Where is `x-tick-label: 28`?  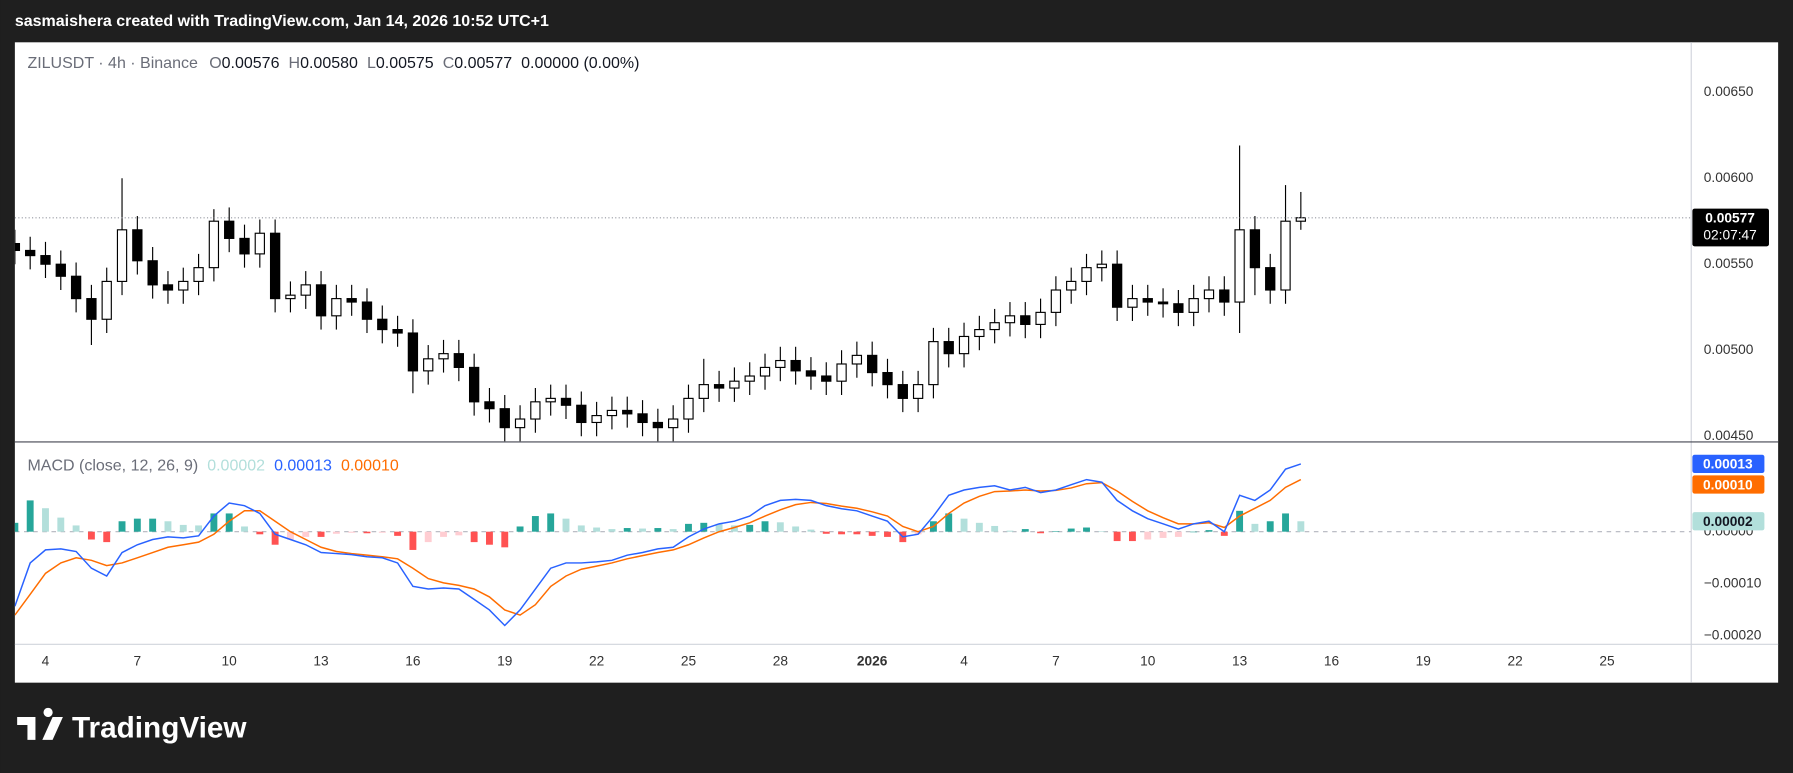
x-tick-label: 28 is located at coordinates (781, 661).